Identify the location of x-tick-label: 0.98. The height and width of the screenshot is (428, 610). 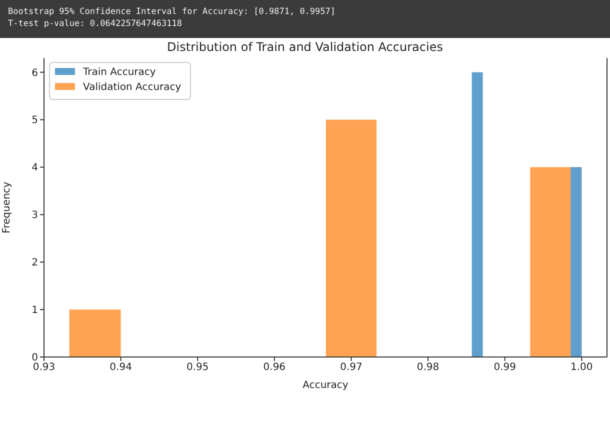
(428, 368).